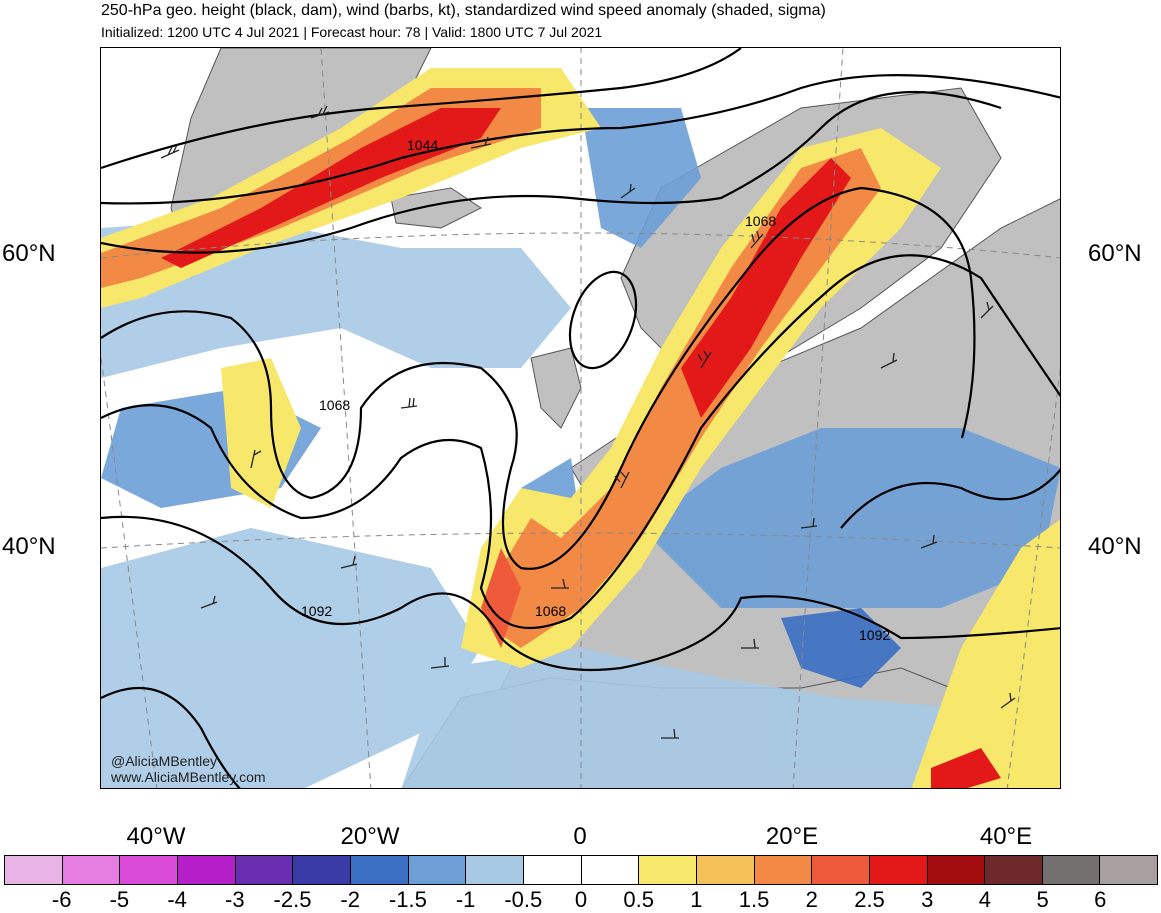 This screenshot has height=913, width=1161. I want to click on shading-blue-southatlantic, so click(291, 658).